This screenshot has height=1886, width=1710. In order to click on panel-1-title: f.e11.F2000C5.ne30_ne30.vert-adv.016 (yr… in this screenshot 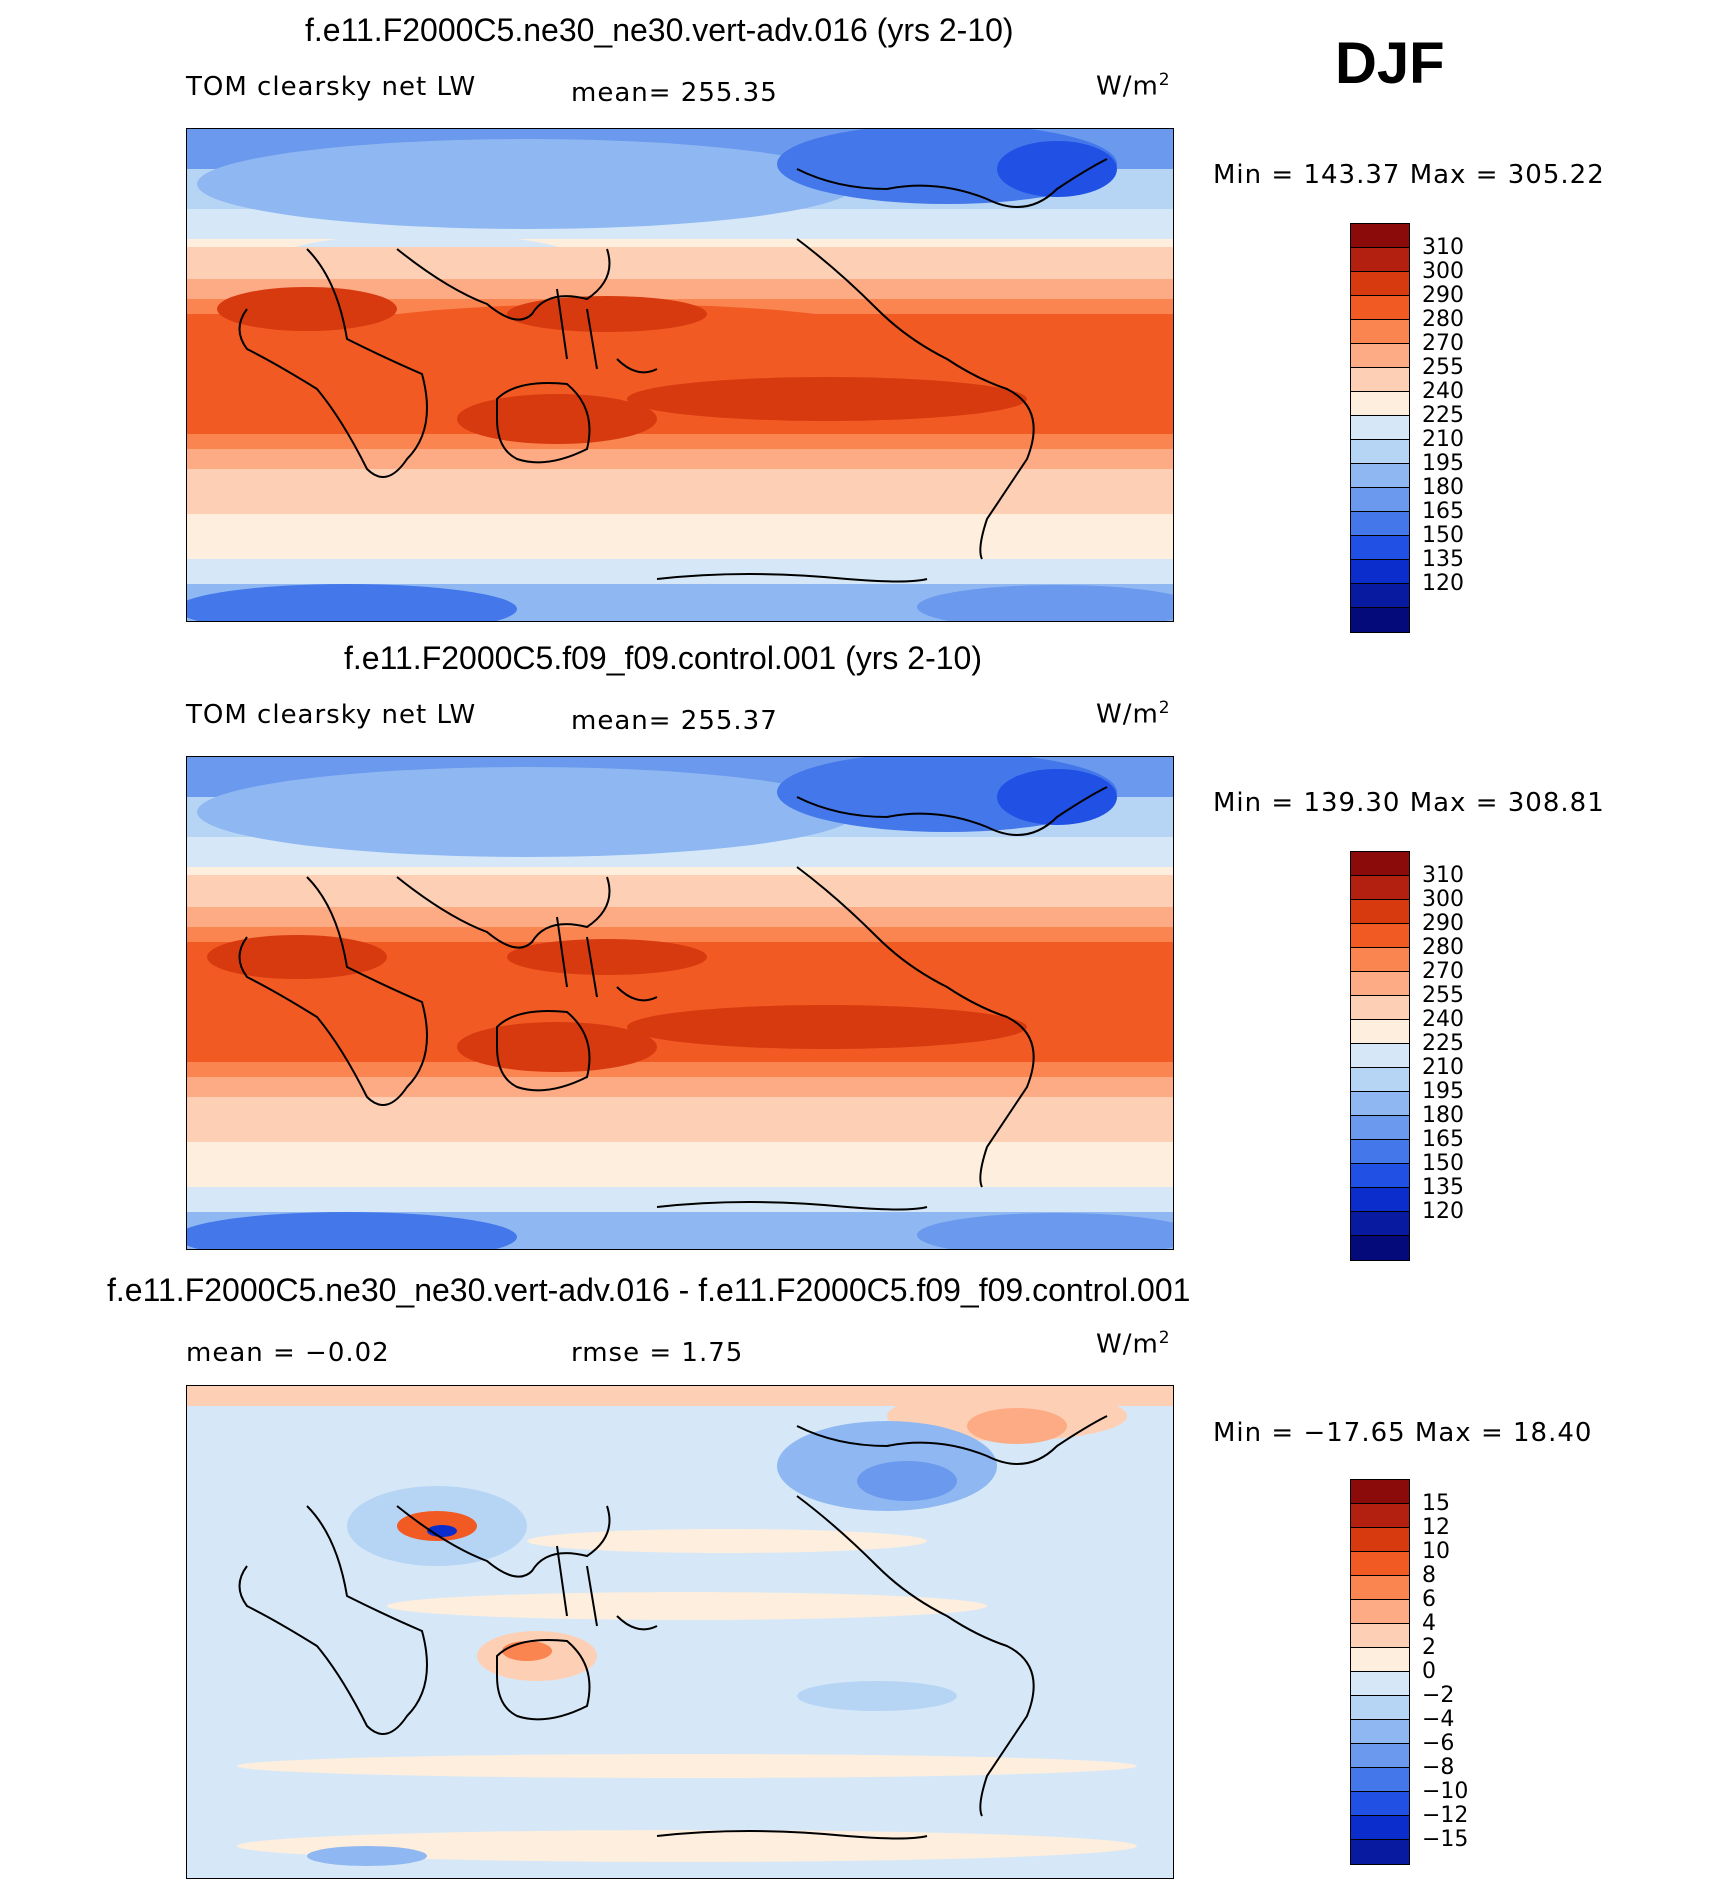, I will do `click(659, 30)`.